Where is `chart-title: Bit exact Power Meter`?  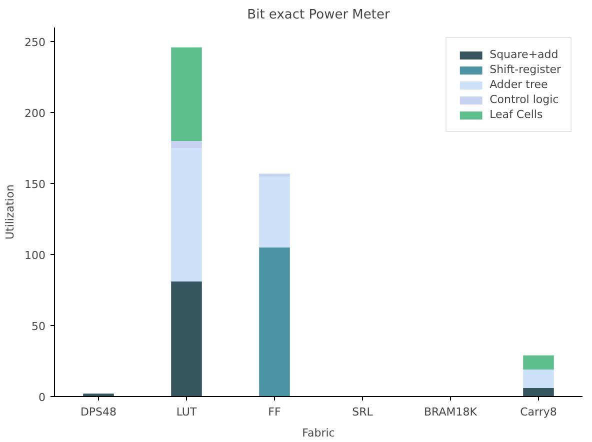
chart-title: Bit exact Power Meter is located at coordinates (318, 15).